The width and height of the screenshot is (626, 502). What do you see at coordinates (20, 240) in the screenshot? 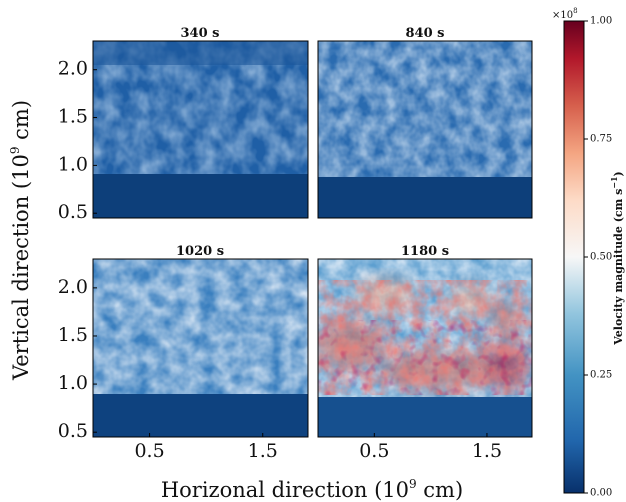
I see `y-axis-label: Vertical direction (109 cm)` at bounding box center [20, 240].